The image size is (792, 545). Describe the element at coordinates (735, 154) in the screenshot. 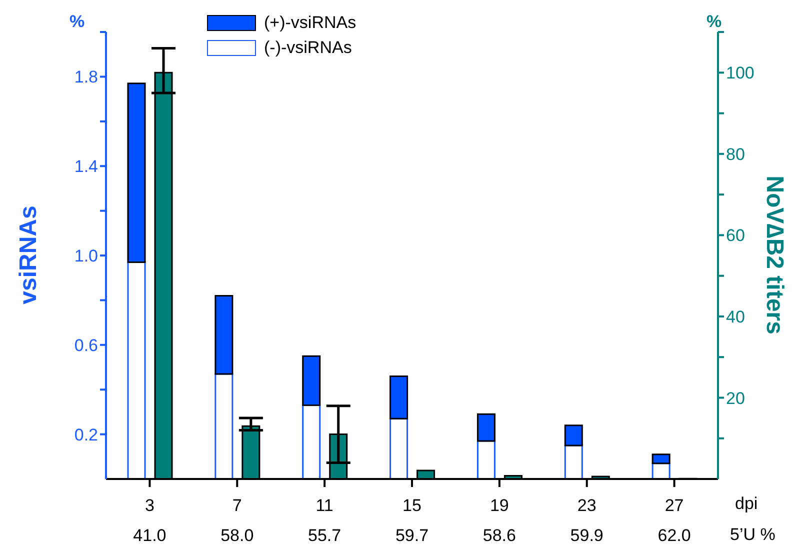

I see `y2-tick-label: 80` at that location.